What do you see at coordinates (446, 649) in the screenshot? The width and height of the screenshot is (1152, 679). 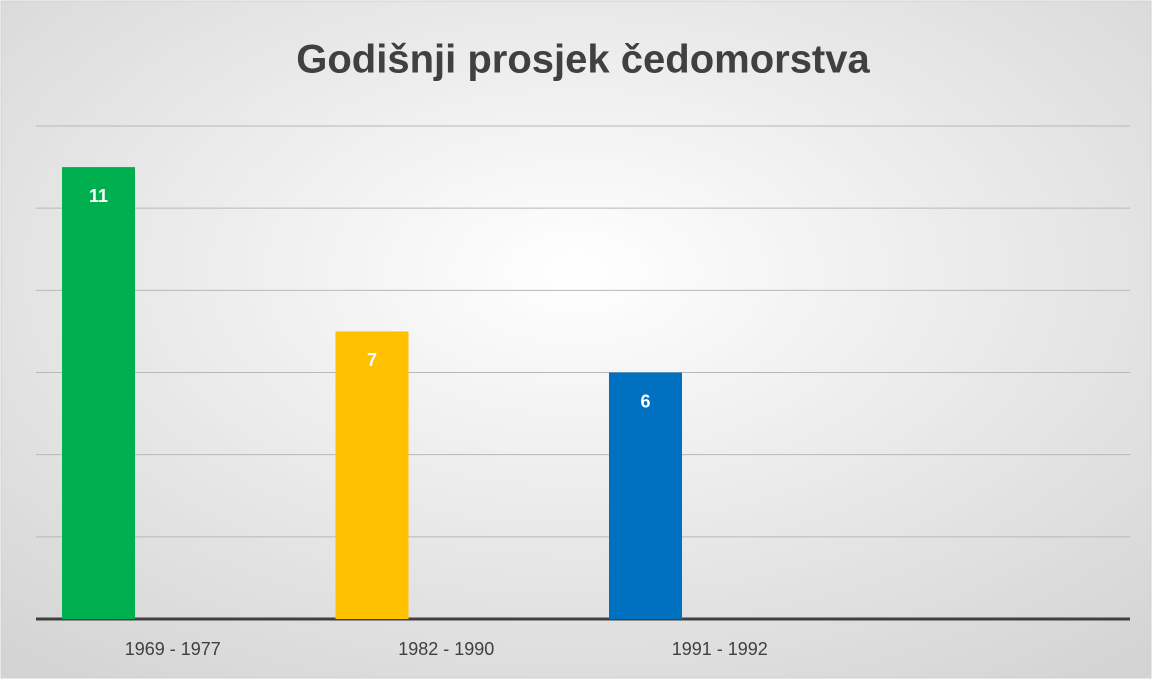 I see `x-tick-label: 1982 - 1990` at bounding box center [446, 649].